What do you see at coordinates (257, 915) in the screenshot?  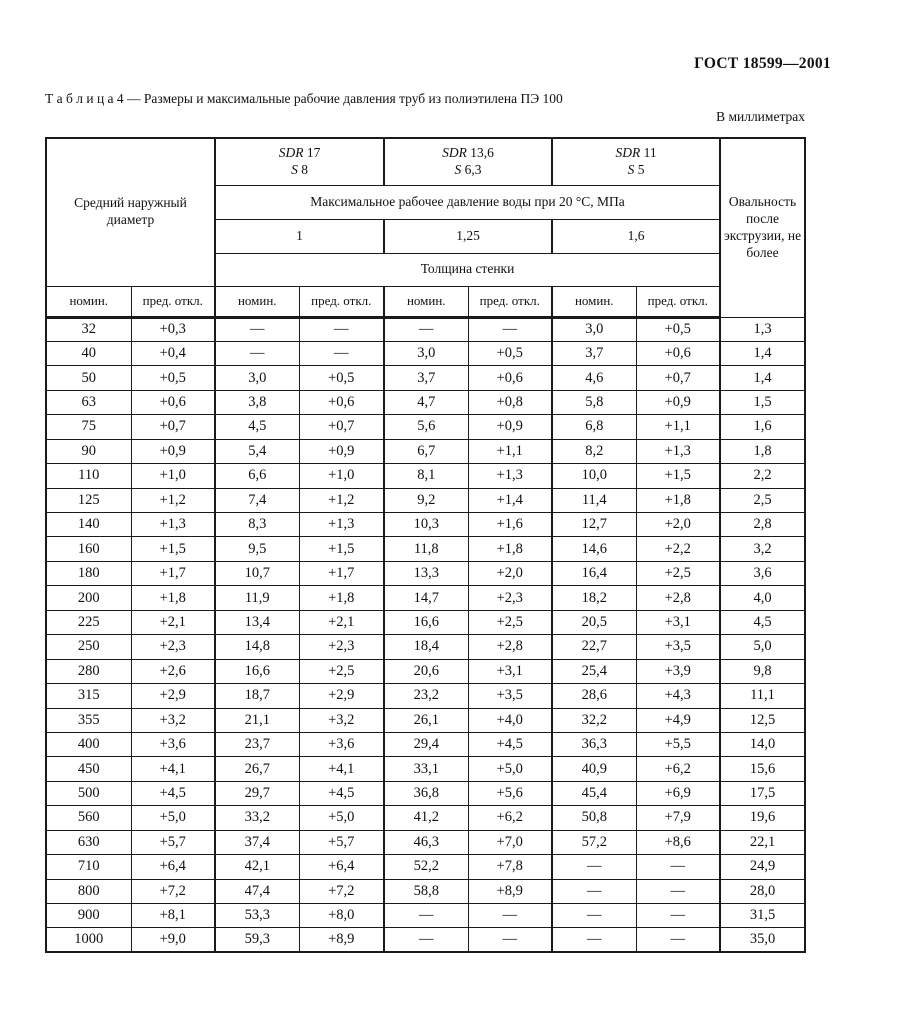 I see `table-cell: 53,3` at bounding box center [257, 915].